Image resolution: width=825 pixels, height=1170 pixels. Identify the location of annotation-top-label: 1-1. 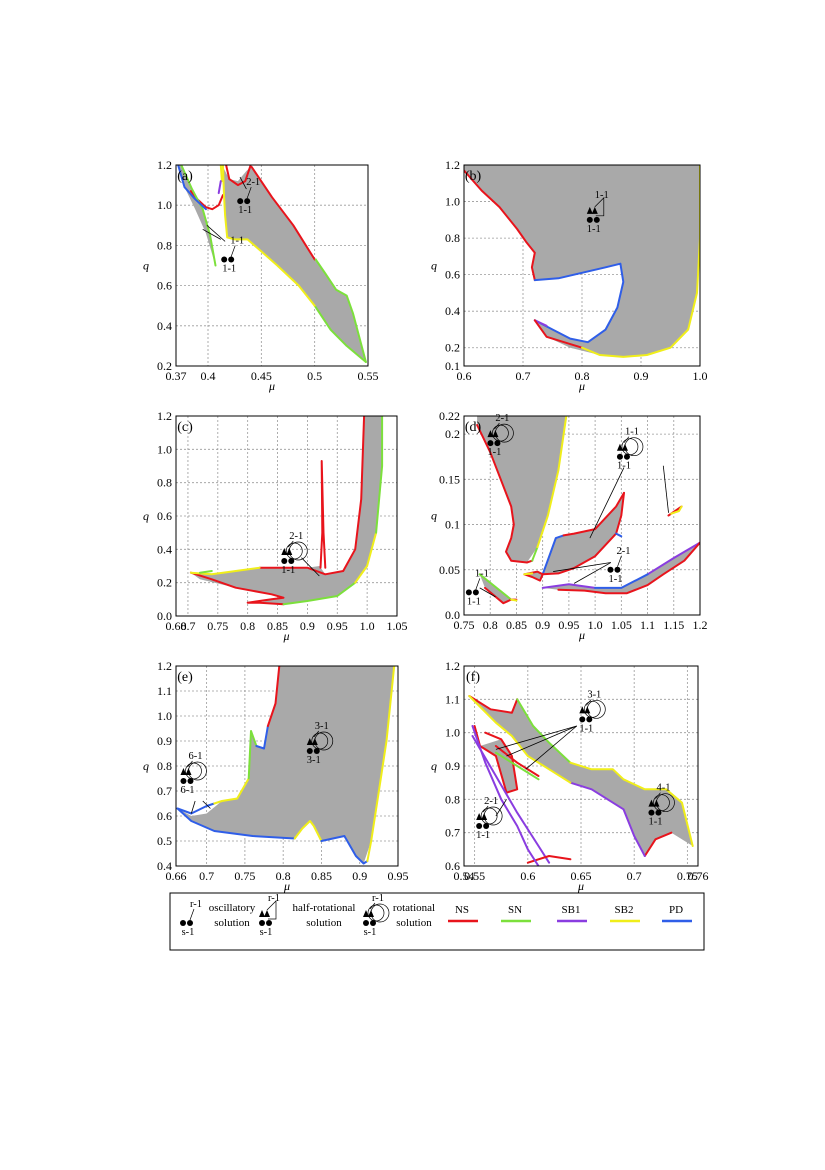
(602, 195).